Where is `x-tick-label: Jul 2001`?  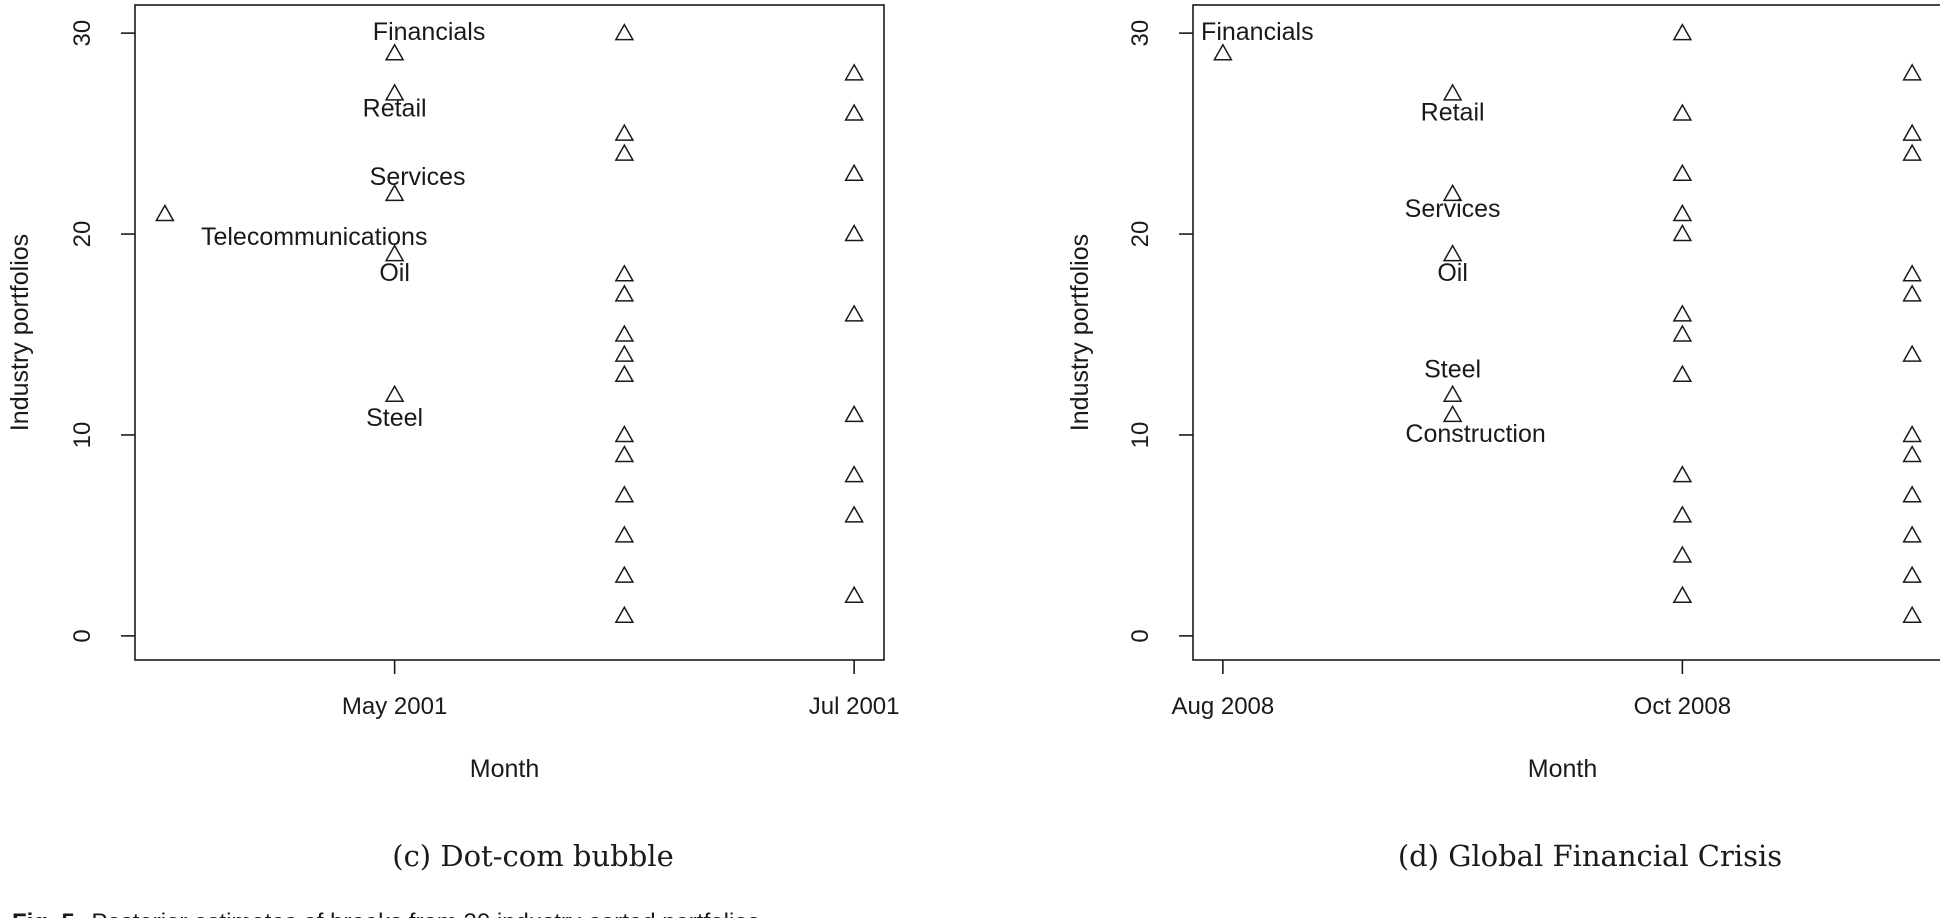 x-tick-label: Jul 2001 is located at coordinates (854, 706).